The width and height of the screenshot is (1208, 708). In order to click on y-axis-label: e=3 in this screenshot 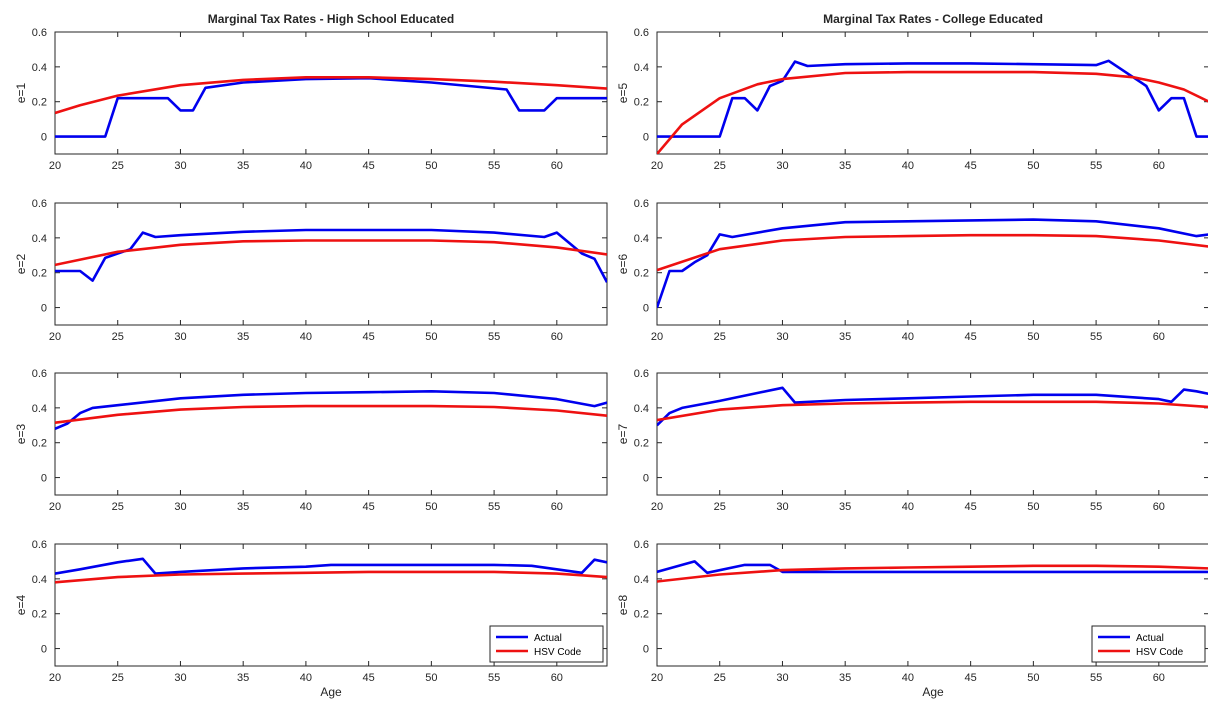, I will do `click(21, 433)`.